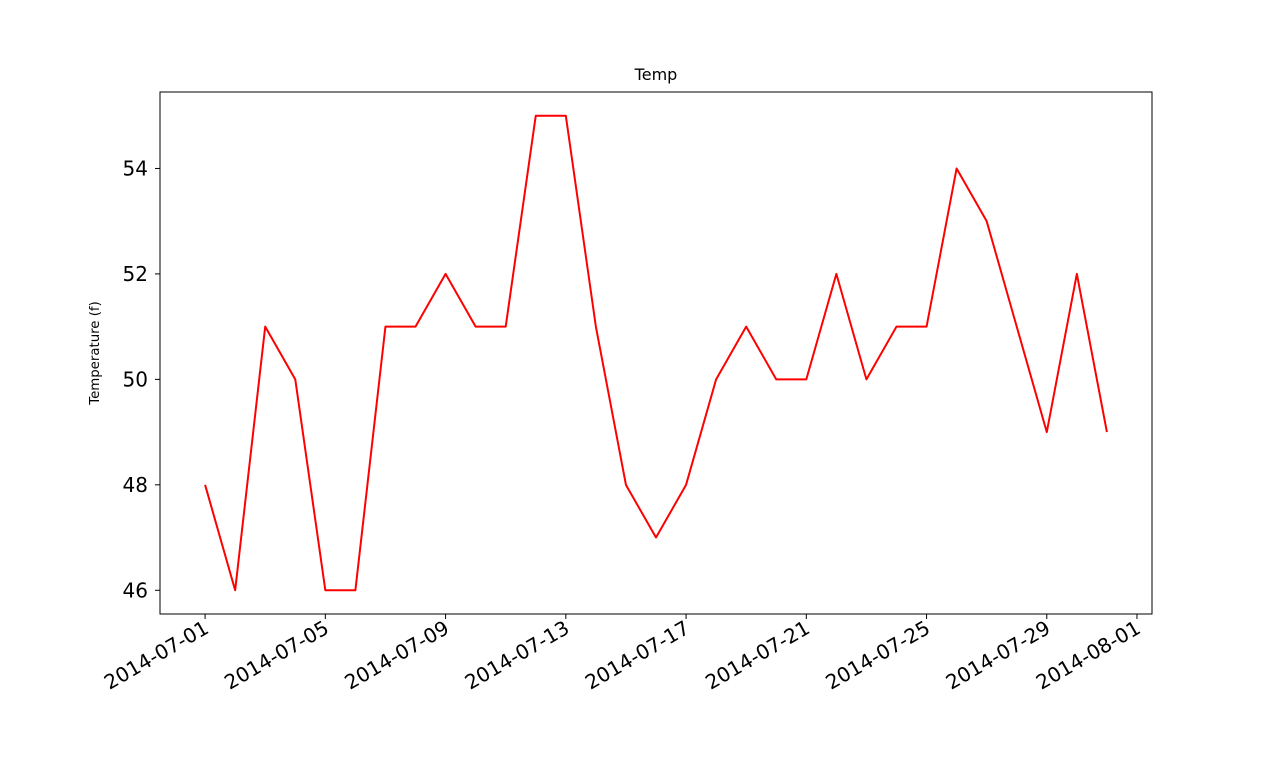 Image resolution: width=1280 pixels, height=768 pixels. I want to click on y-tick-label: 46, so click(135, 590).